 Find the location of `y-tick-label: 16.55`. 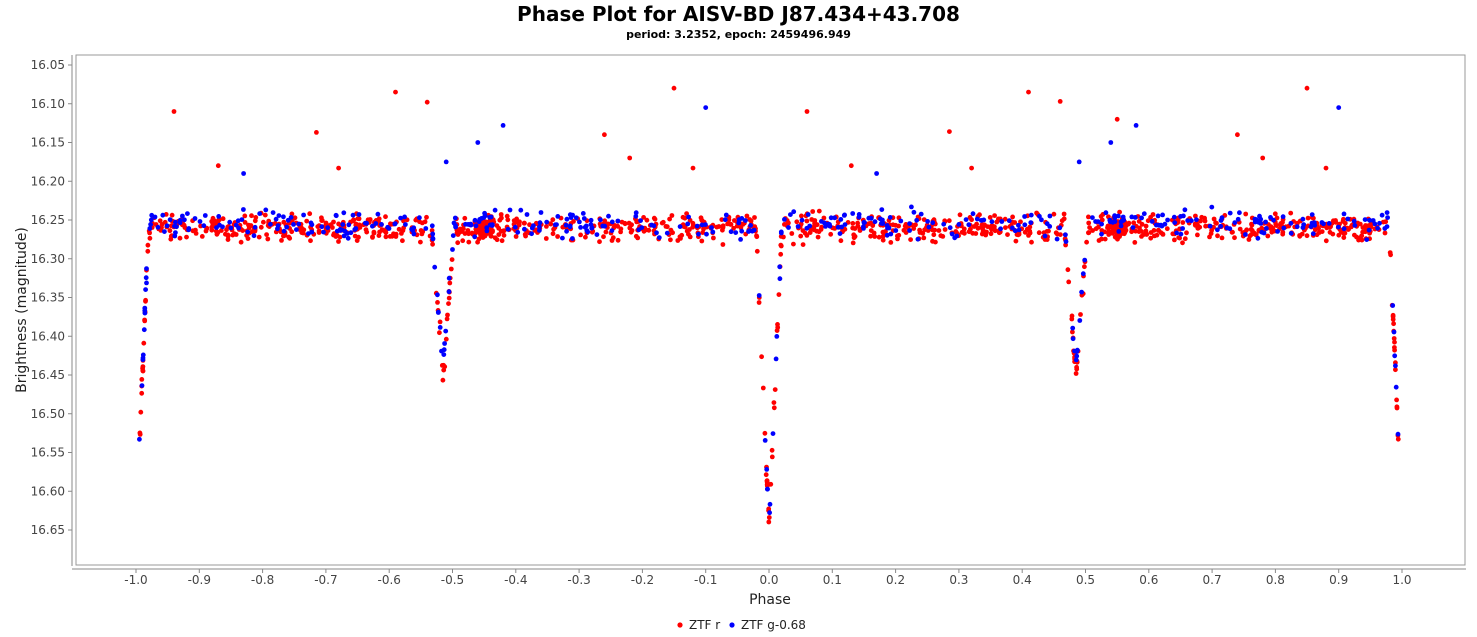

y-tick-label: 16.55 is located at coordinates (48, 453).